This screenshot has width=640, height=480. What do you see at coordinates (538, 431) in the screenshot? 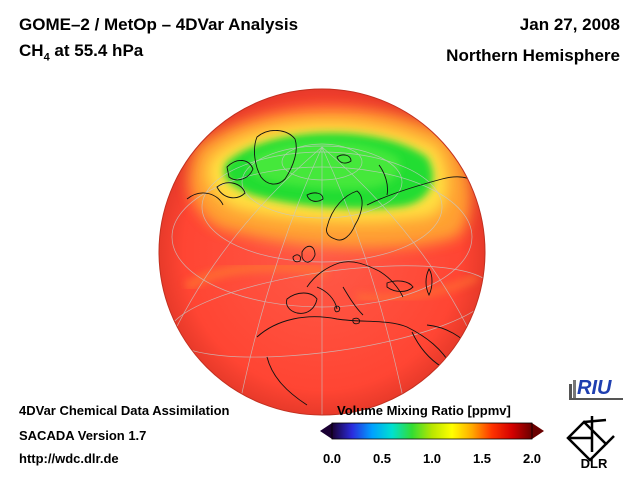
I see `colorbar-max-arrow` at bounding box center [538, 431].